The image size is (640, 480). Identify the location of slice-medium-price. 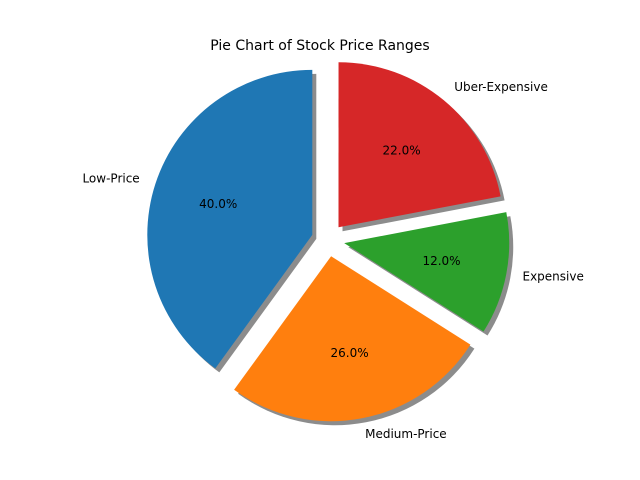
(352, 339).